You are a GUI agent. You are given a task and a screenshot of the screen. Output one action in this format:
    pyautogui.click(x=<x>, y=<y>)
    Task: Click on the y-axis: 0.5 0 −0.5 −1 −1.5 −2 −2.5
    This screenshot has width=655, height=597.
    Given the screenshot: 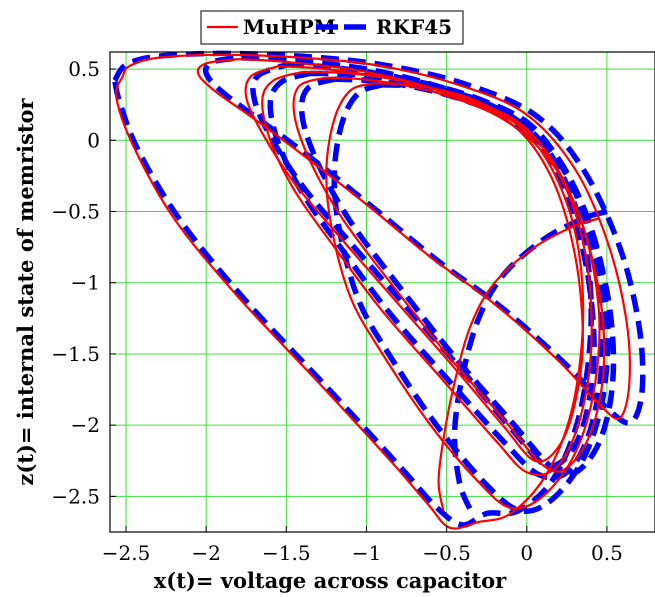 What is the action you would take?
    pyautogui.click(x=83, y=282)
    